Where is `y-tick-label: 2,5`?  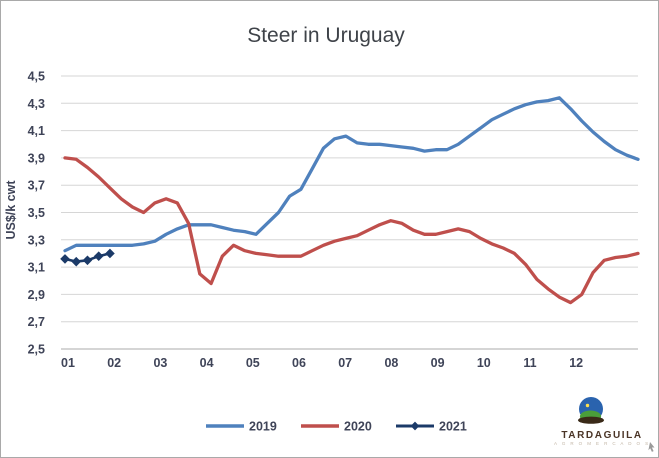
y-tick-label: 2,5 is located at coordinates (36, 350).